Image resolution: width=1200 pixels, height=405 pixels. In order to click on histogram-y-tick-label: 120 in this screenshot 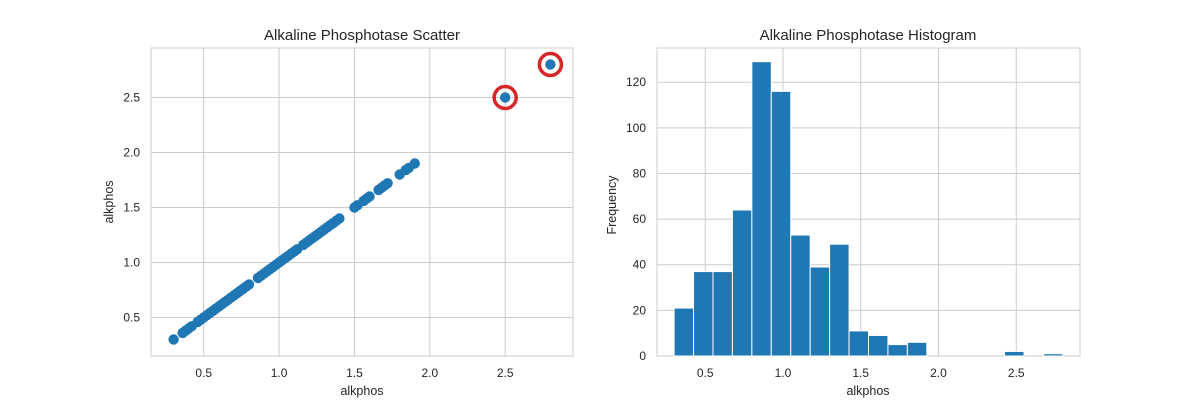, I will do `click(636, 82)`.